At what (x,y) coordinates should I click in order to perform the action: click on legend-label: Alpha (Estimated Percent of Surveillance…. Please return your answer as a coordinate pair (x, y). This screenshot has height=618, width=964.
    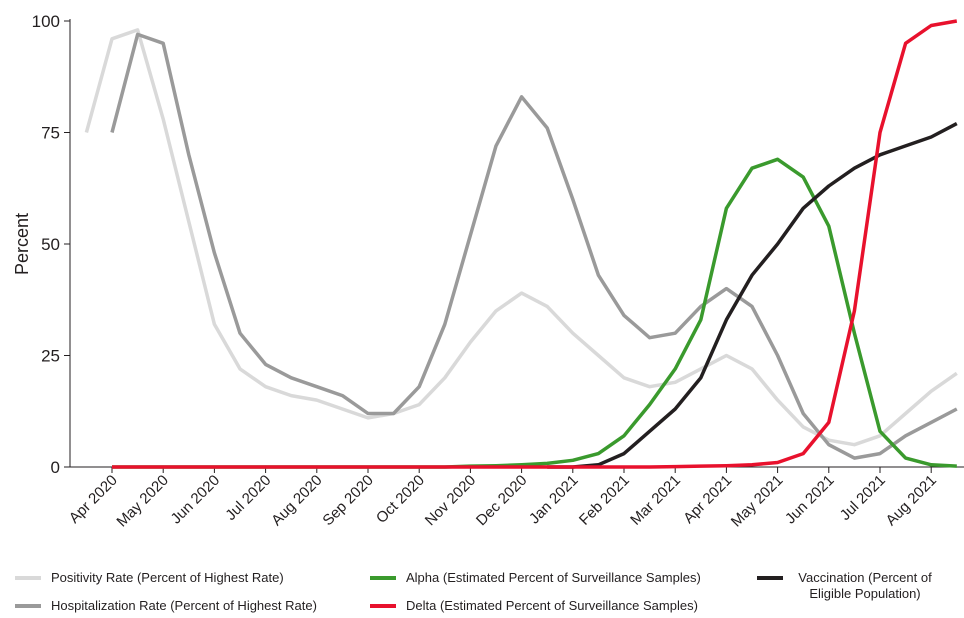
    Looking at the image, I should click on (553, 577).